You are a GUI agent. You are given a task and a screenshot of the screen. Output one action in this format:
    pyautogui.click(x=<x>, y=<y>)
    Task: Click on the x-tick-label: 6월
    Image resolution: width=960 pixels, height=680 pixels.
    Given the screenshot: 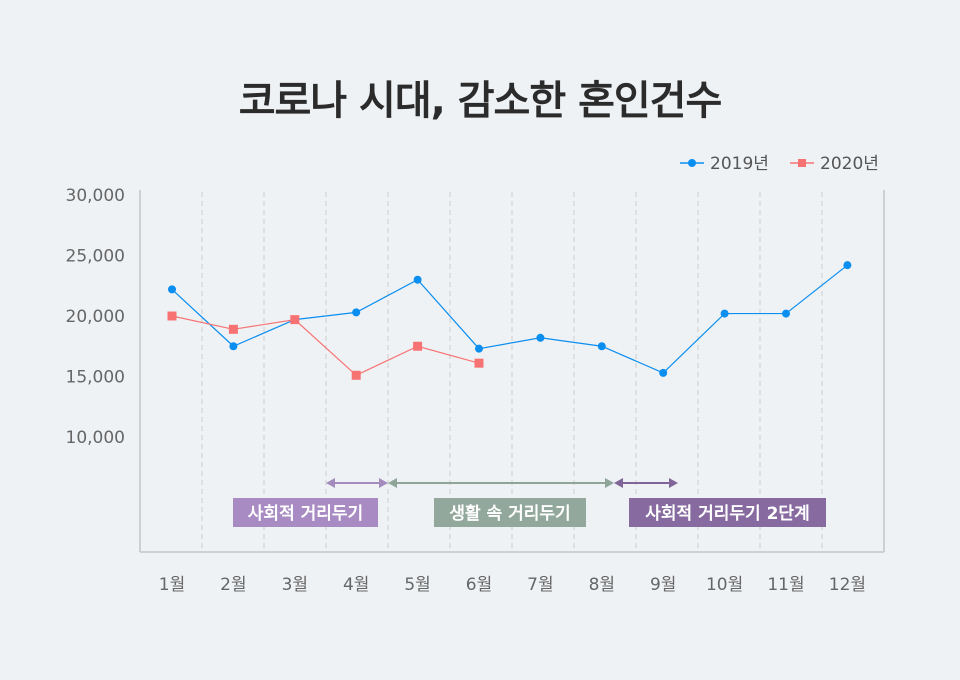 What is the action you would take?
    pyautogui.click(x=479, y=585)
    